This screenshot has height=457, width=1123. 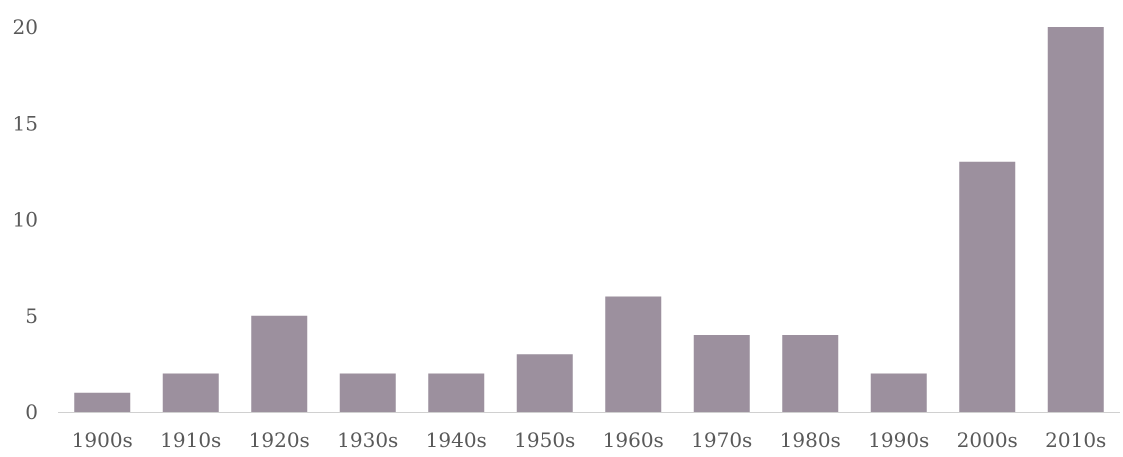 I want to click on x-tick-label: 1960s, so click(x=633, y=440).